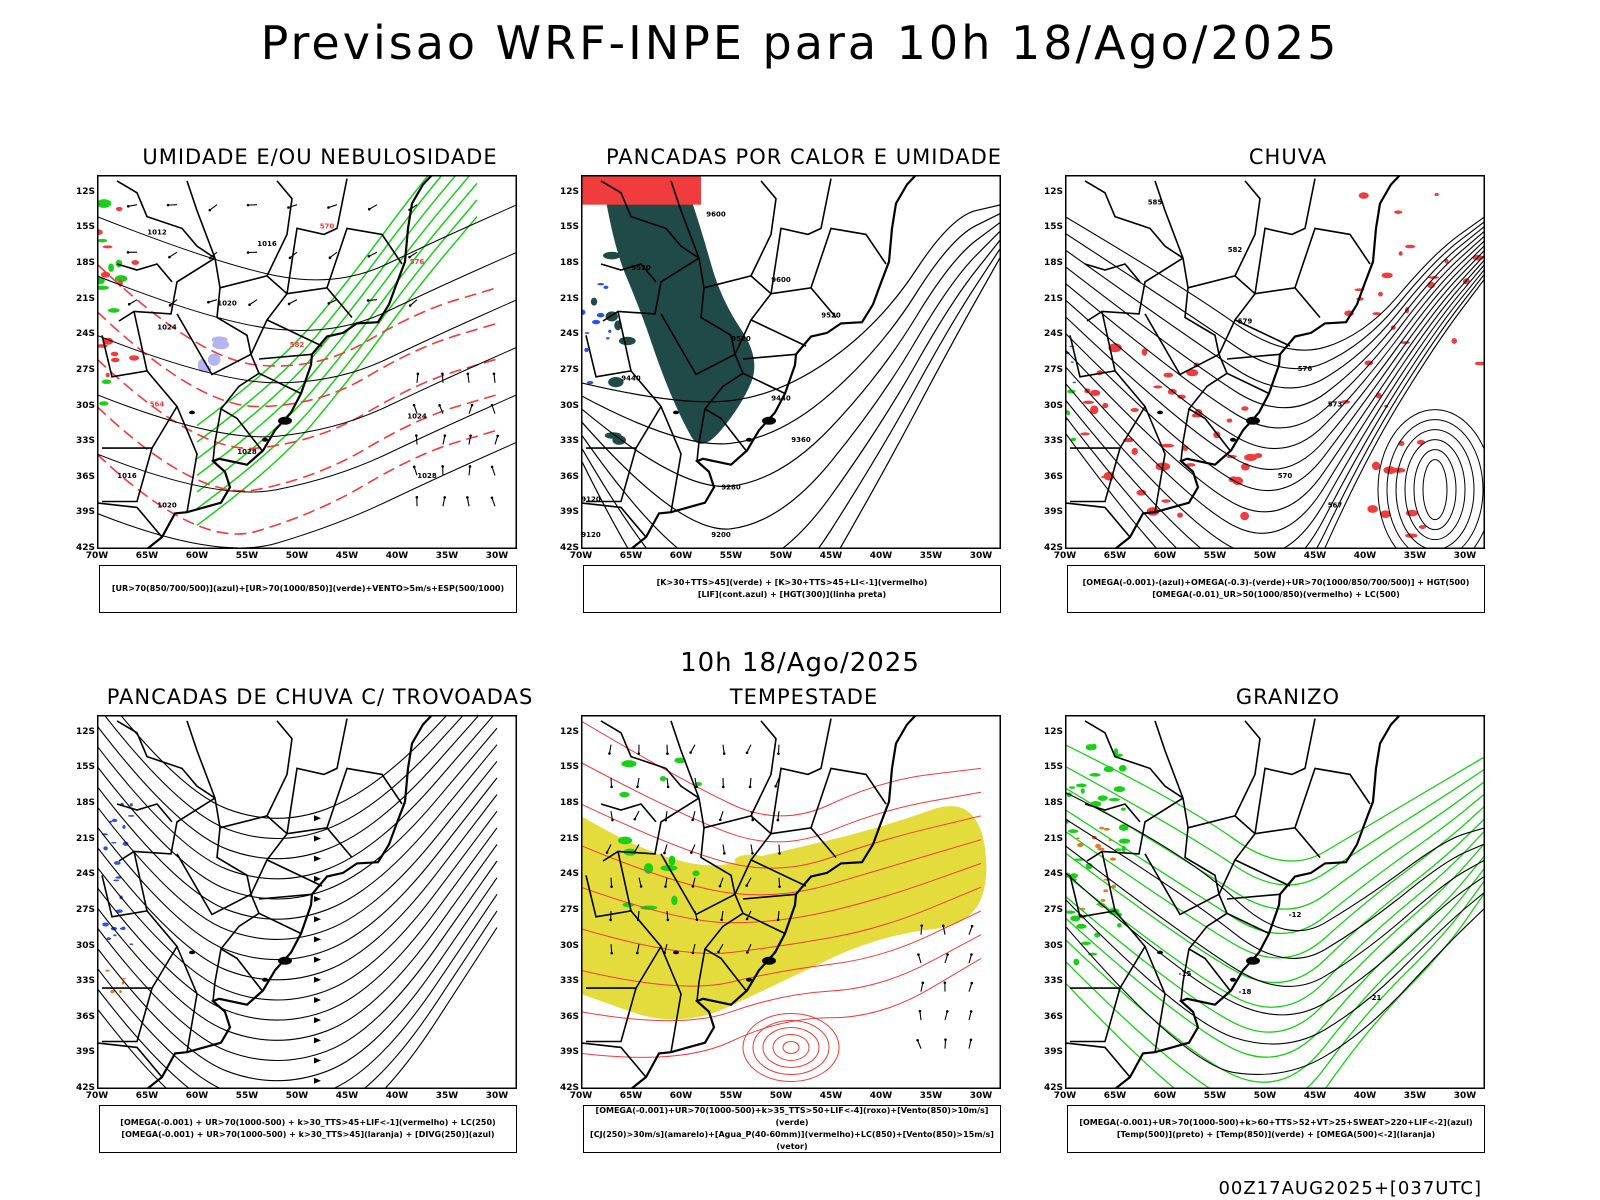 The height and width of the screenshot is (1200, 1600). Describe the element at coordinates (631, 378) in the screenshot. I see `contour-label: 9440` at that location.